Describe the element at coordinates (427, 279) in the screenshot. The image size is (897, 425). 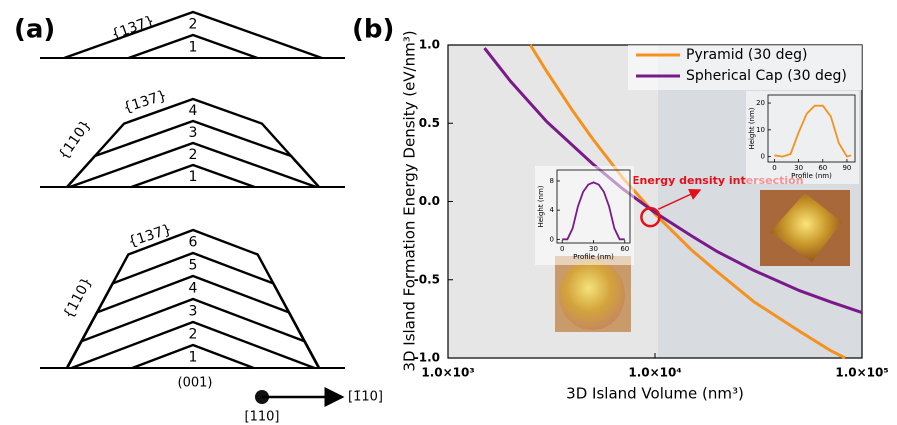
I see `y-tick-label: -0.5` at that location.